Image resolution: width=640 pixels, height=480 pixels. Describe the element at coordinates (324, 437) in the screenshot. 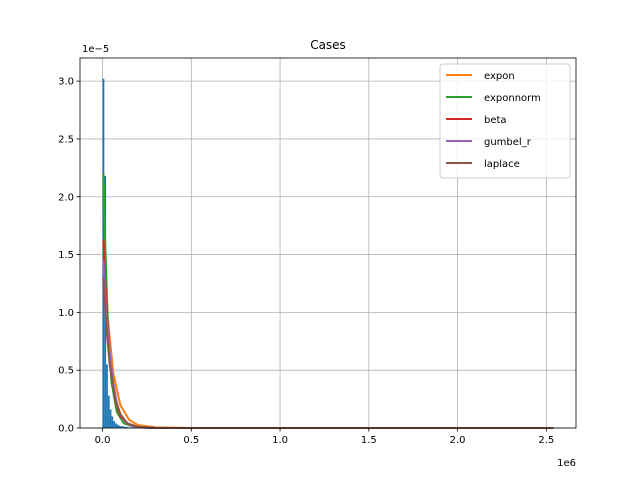

I see `x-axis: 0.0 0.5 1.0 1.5 2.0 2.5` at that location.